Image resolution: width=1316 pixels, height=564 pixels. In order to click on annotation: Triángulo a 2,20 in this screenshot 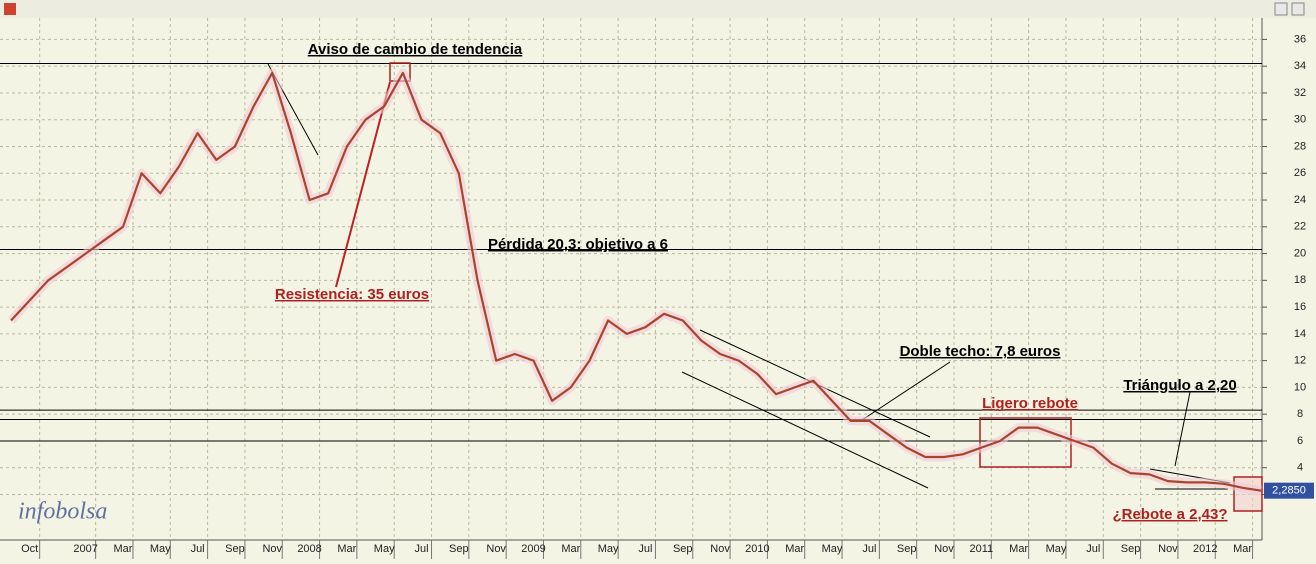, I will do `click(1179, 385)`.